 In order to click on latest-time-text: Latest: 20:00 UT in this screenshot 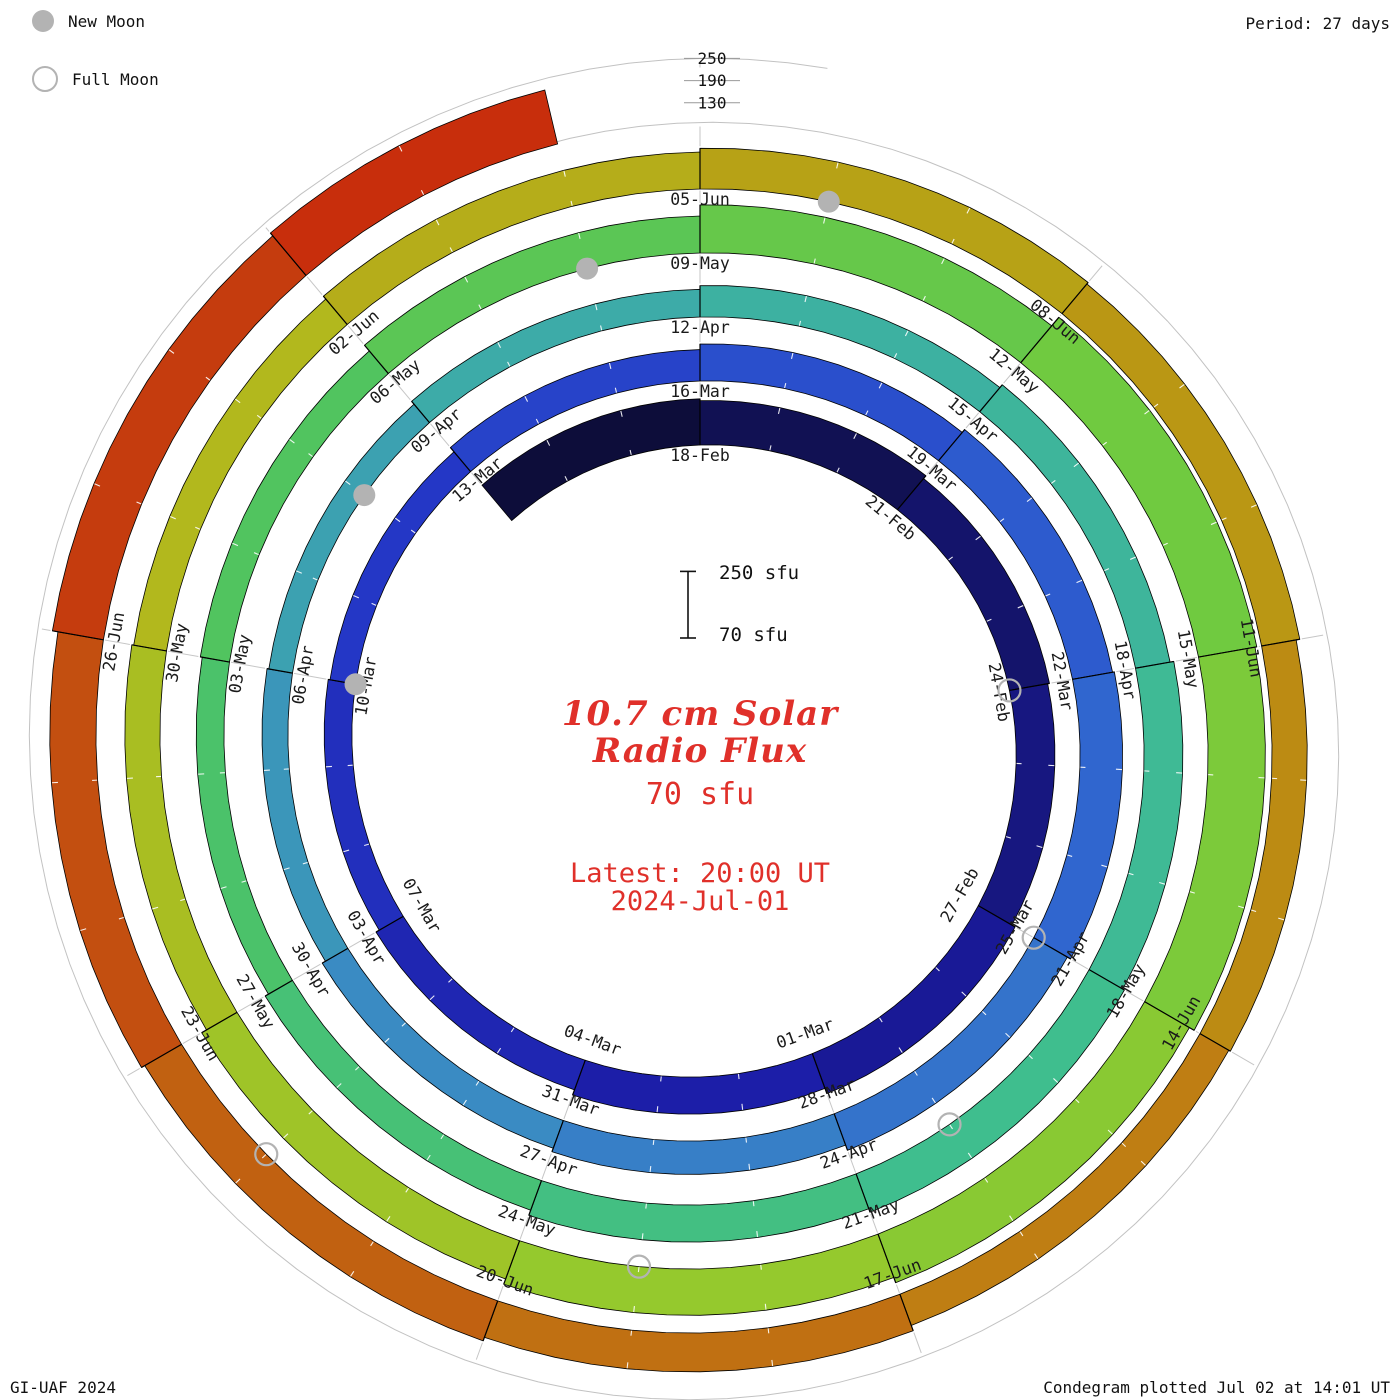, I will do `click(700, 873)`.